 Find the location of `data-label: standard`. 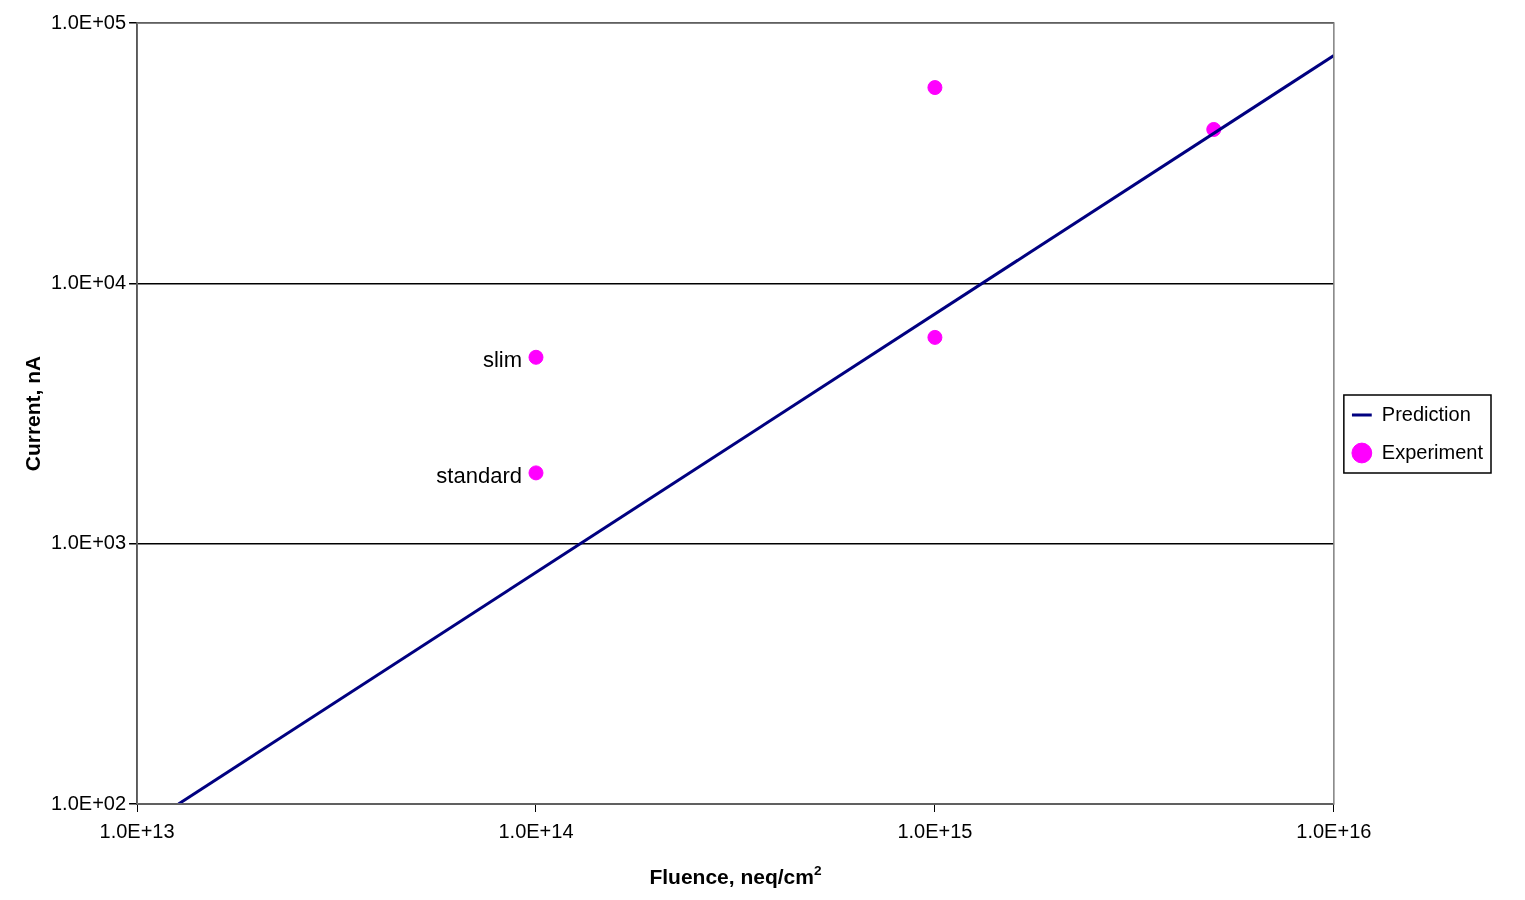

data-label: standard is located at coordinates (479, 475).